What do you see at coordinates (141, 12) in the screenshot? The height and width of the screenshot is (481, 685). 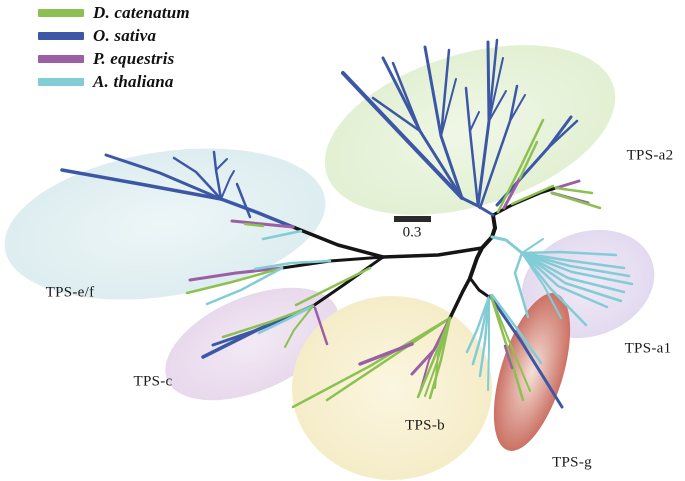 I see `legend-label: D. catenatum` at bounding box center [141, 12].